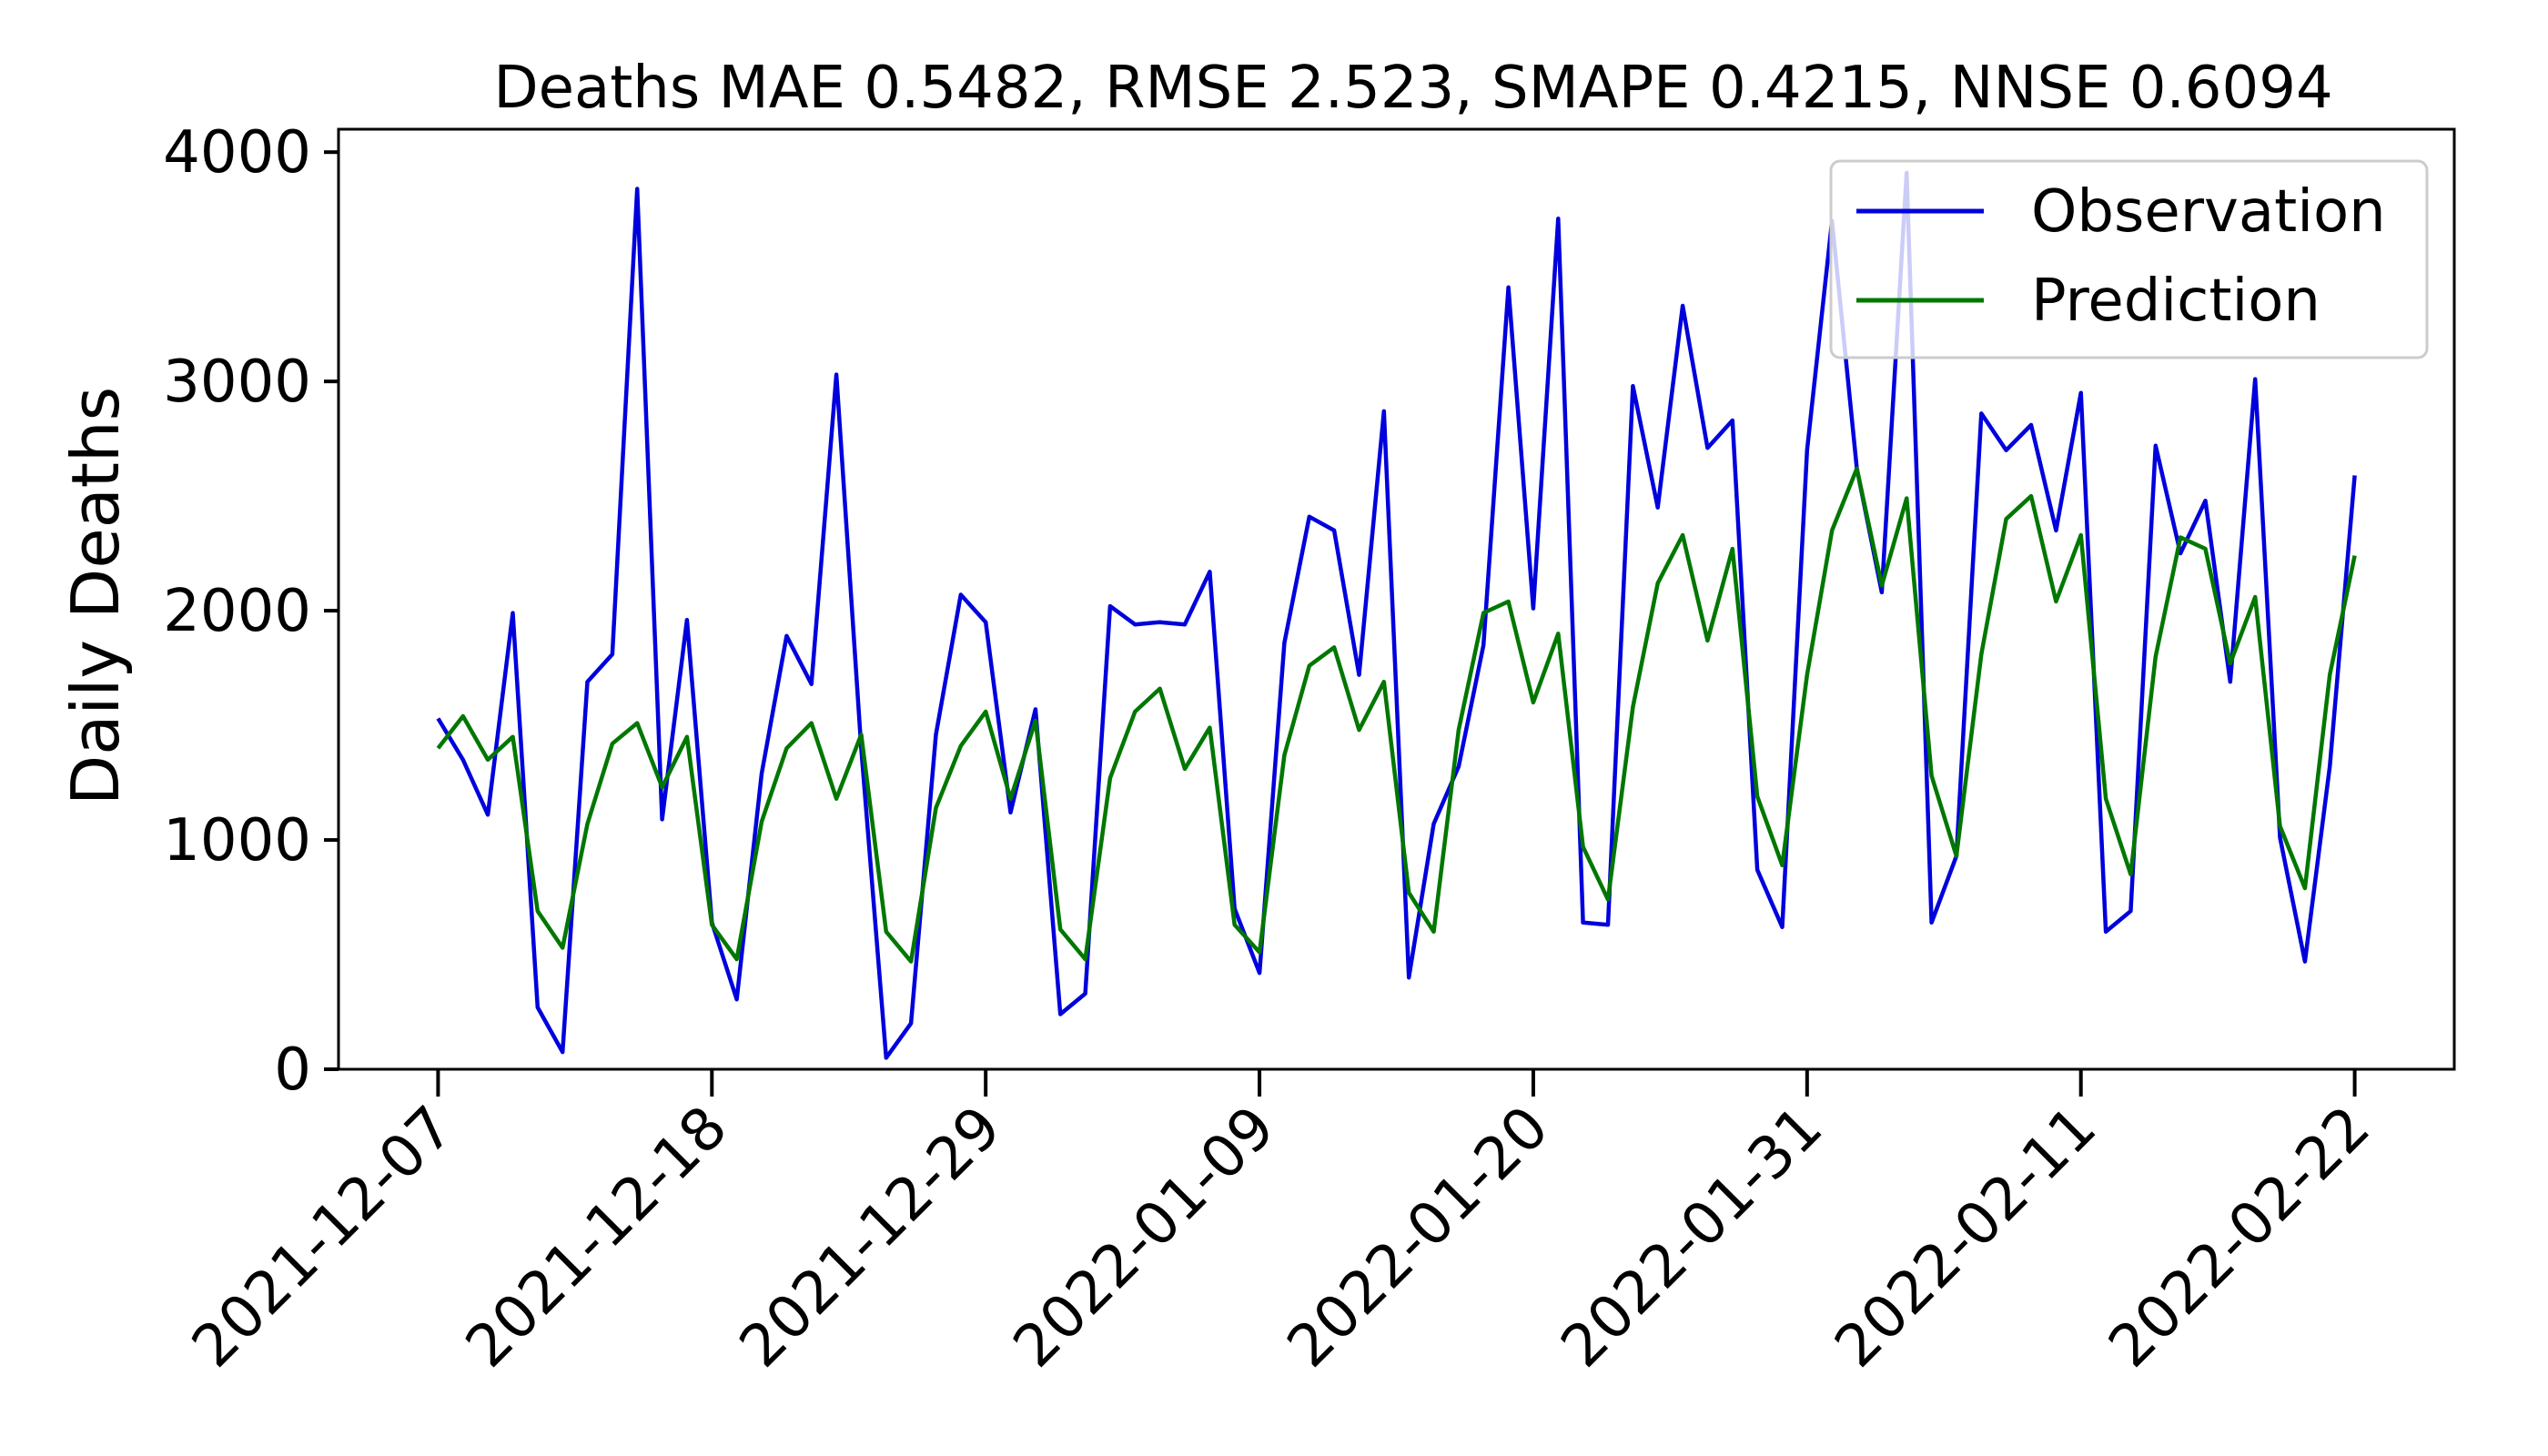 The image size is (2548, 1456). Describe the element at coordinates (2209, 212) in the screenshot. I see `legend-label-observation: Observation` at that location.